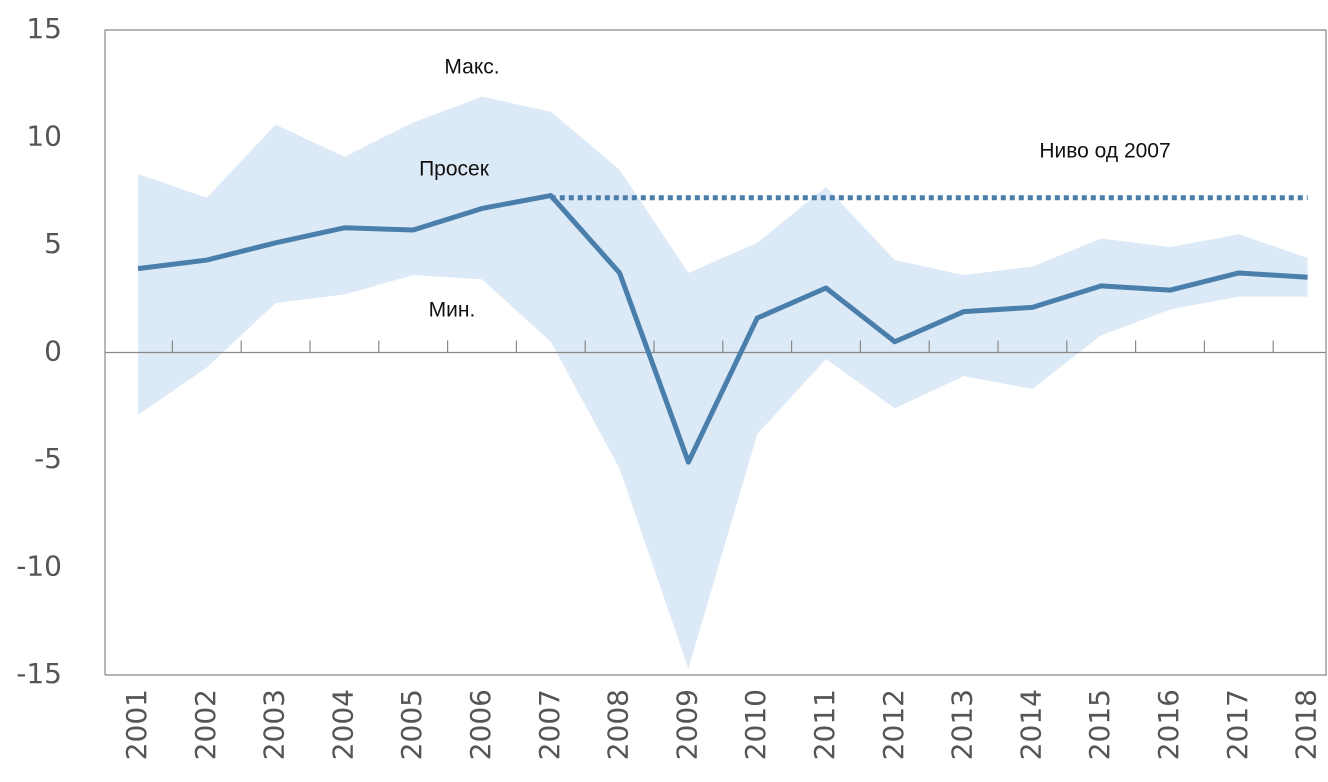 This screenshot has width=1328, height=782. I want to click on y-tick-label: 0, so click(53, 351).